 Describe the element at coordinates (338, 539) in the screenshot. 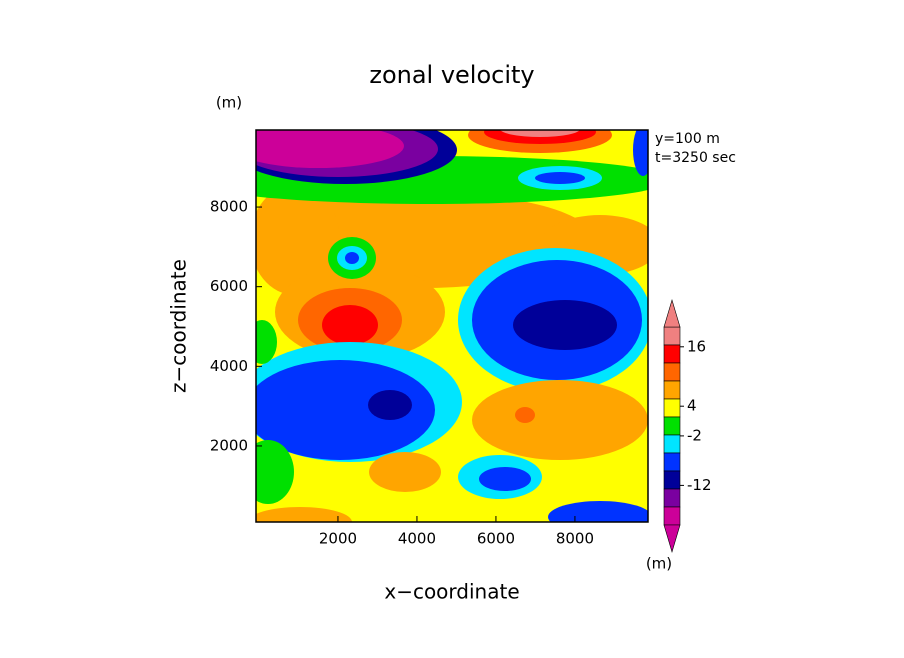

I see `x-tick-label: 2000` at that location.